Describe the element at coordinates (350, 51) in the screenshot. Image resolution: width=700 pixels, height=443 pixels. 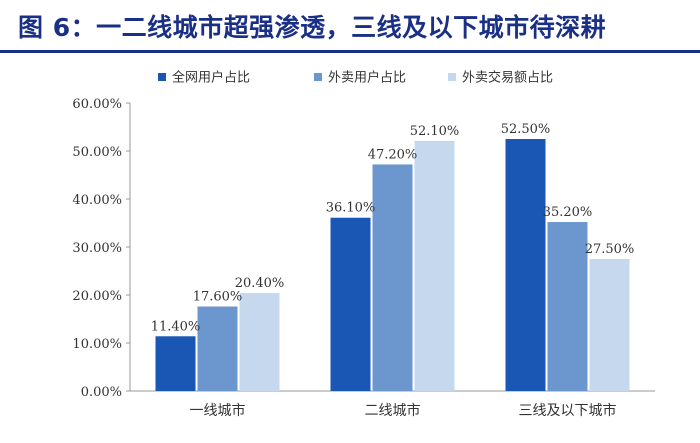
I see `title-underline` at that location.